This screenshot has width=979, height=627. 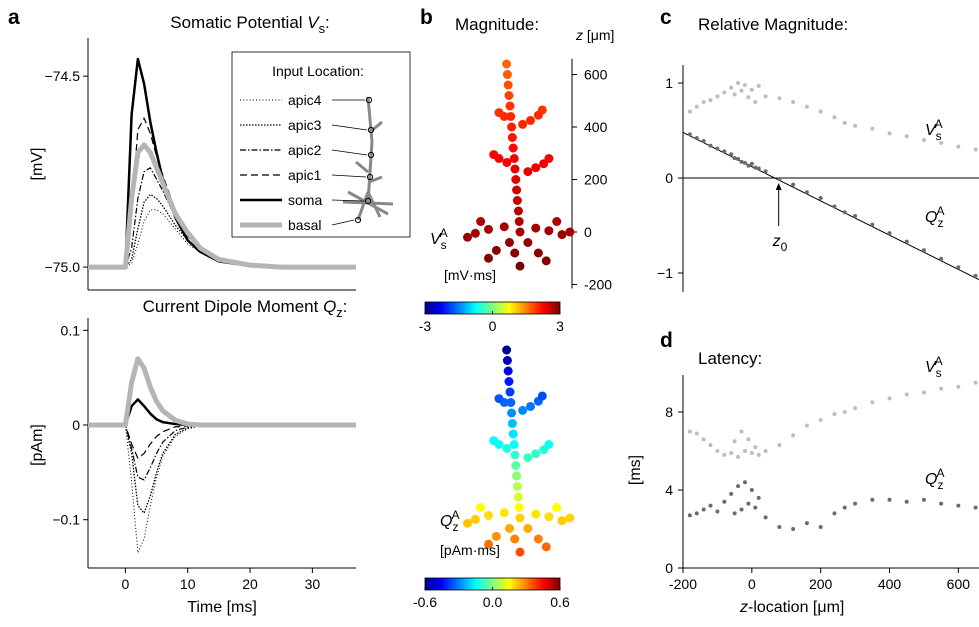 I want to click on x-tick-label: 30, so click(x=313, y=584).